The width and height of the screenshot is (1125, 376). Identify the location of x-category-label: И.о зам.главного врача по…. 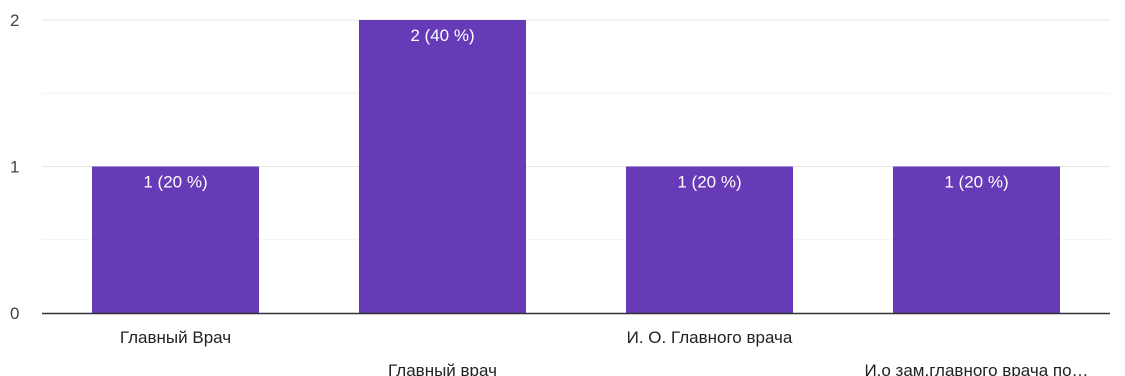
(976, 368).